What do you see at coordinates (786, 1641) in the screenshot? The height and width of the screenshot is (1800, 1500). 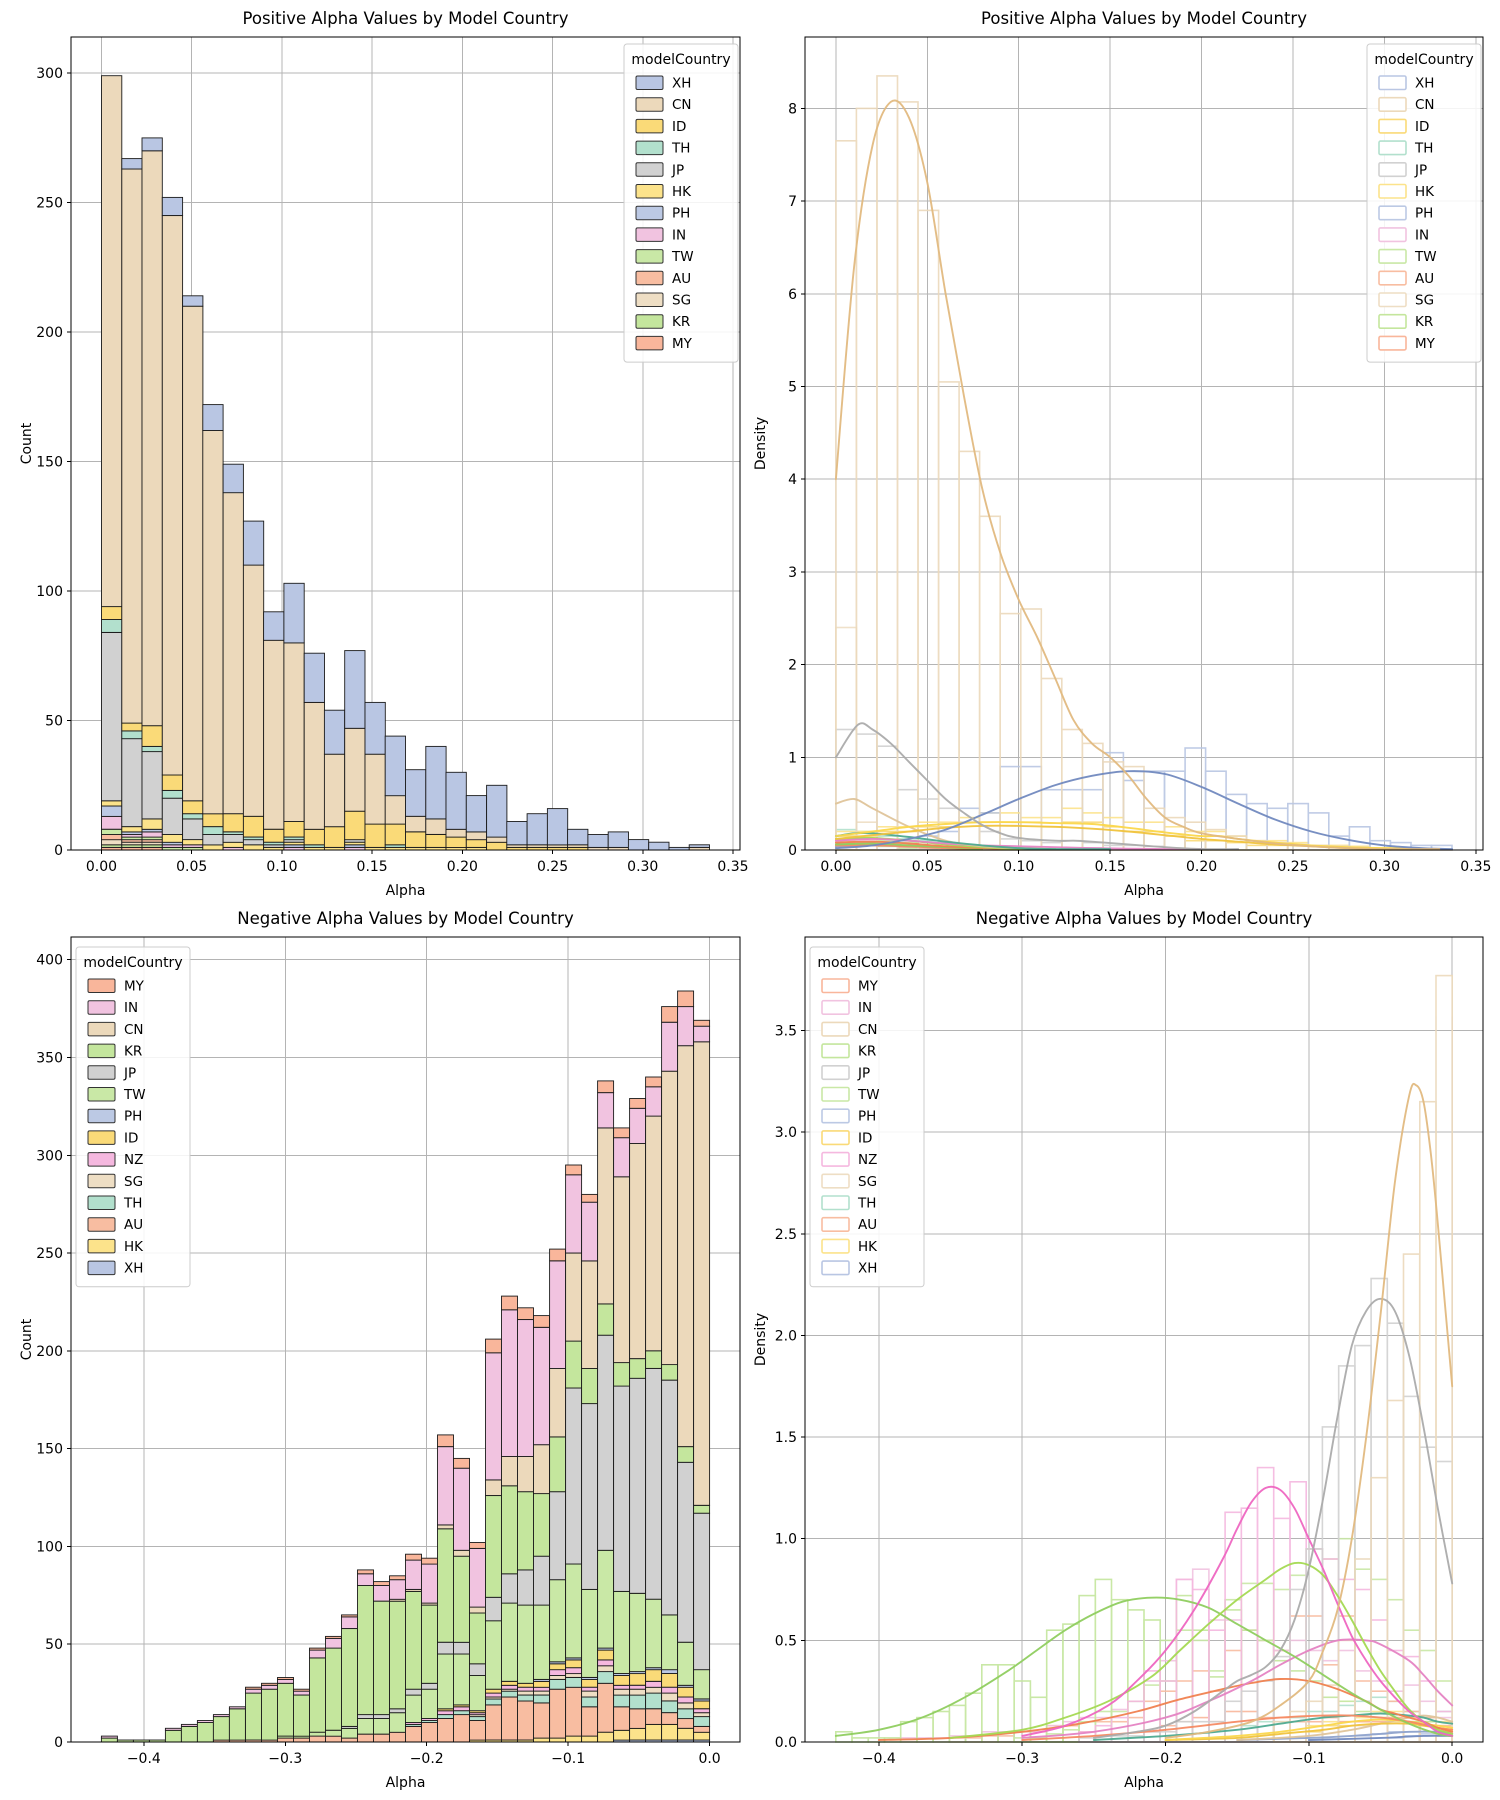 I see `y-tick-label: 0.5` at bounding box center [786, 1641].